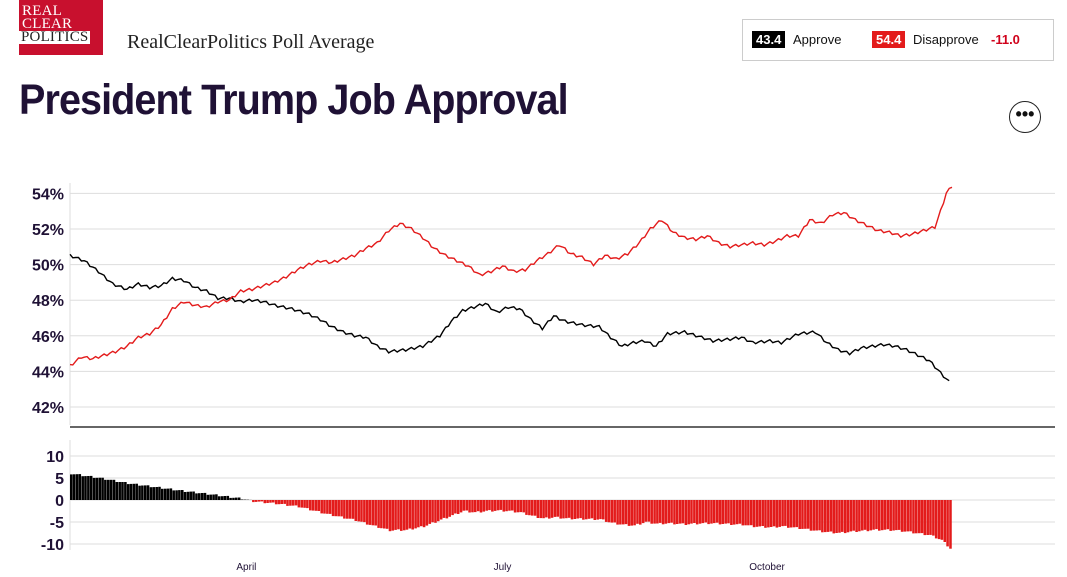 Image resolution: width=1067 pixels, height=577 pixels. Describe the element at coordinates (251, 42) in the screenshot. I see `poll-average-subtitle: RealClearPolitics Poll Average` at that location.